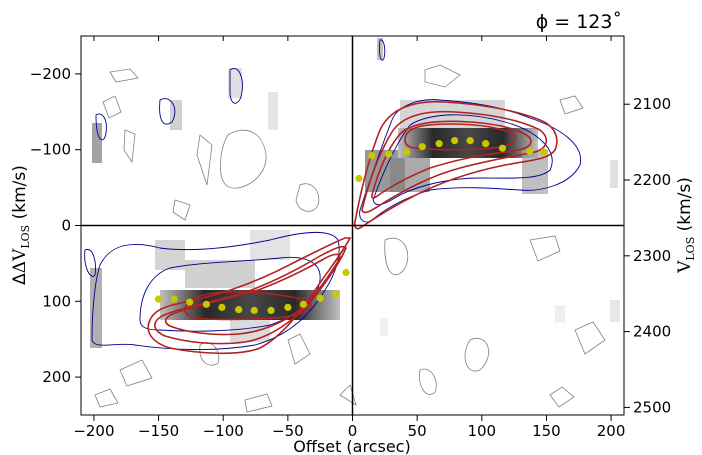 The height and width of the screenshot is (455, 702). Describe the element at coordinates (417, 431) in the screenshot. I see `x-tick-label: 50` at that location.